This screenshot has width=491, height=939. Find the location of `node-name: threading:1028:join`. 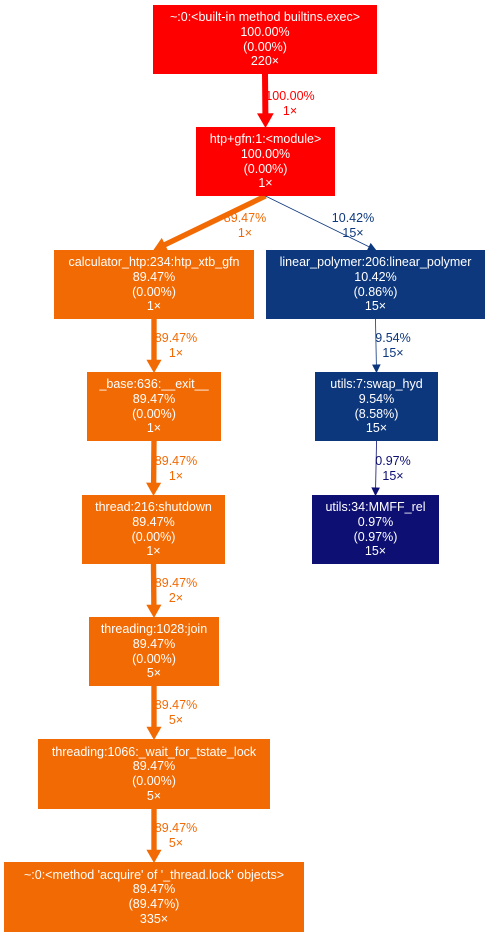

node-name: threading:1028:join is located at coordinates (154, 629).